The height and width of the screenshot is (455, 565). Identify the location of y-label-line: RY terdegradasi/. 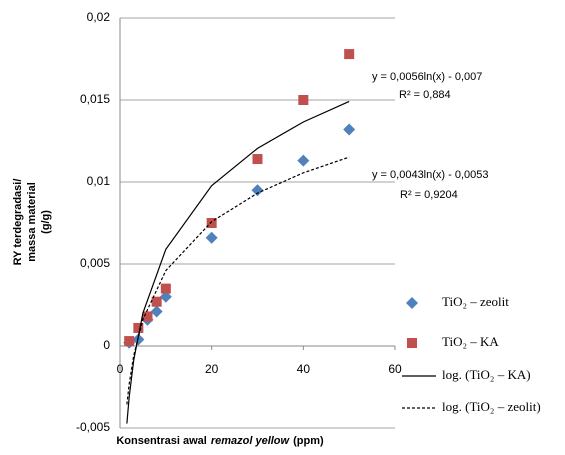
(18, 222).